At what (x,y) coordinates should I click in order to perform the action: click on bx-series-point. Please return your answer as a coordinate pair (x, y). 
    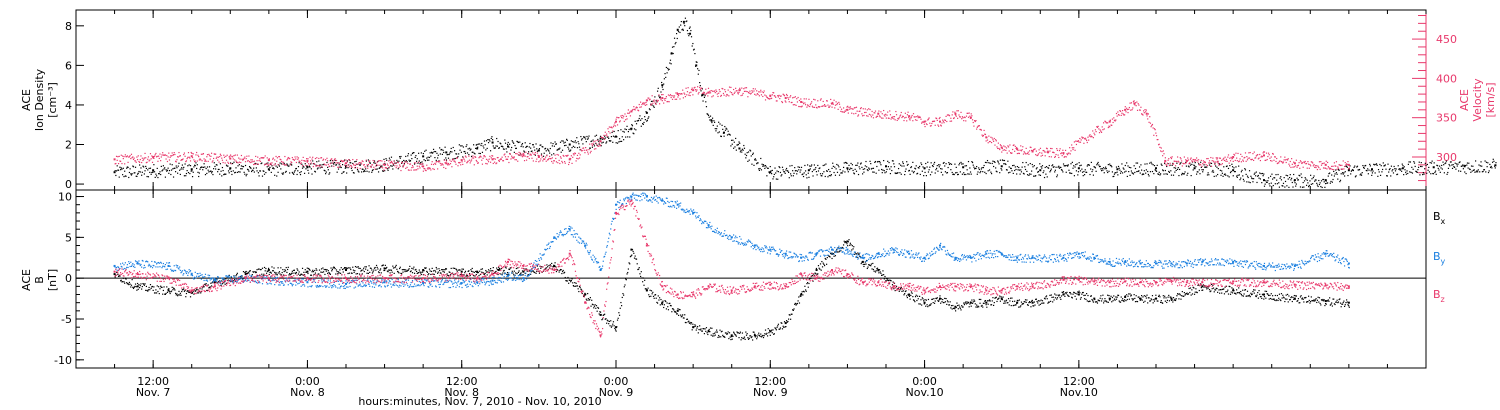
    Looking at the image, I should click on (346, 270).